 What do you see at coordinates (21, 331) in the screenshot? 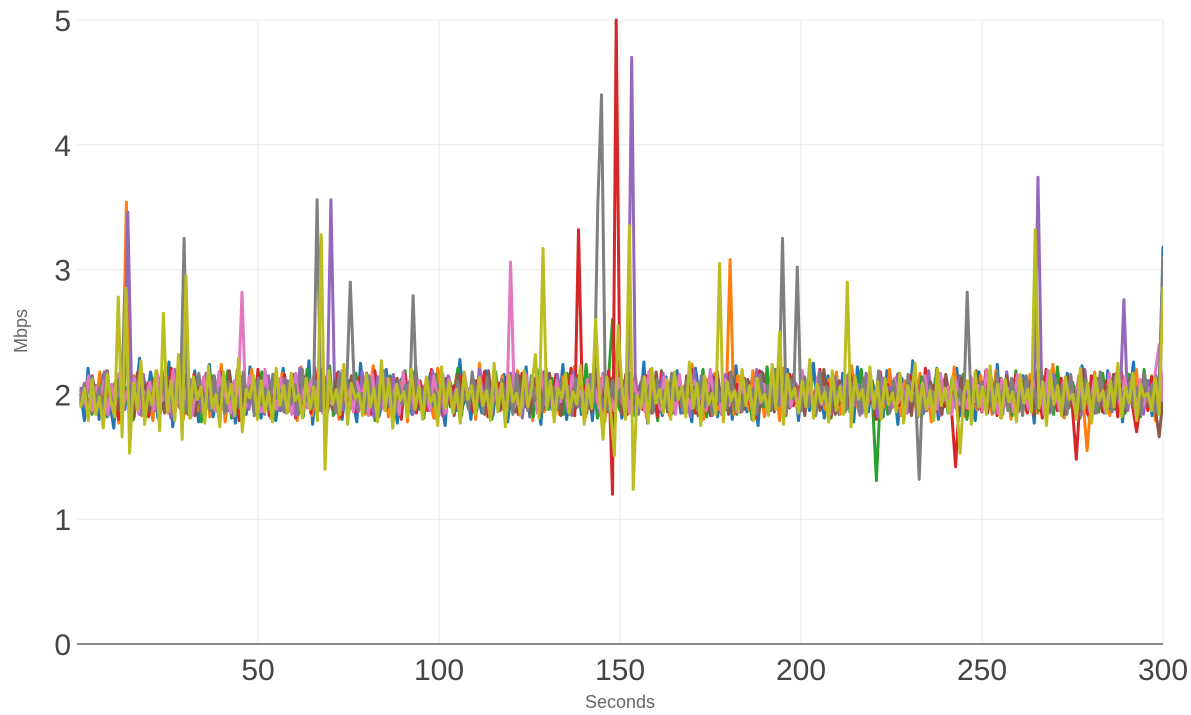
I see `y-axis-title: Mbps` at bounding box center [21, 331].